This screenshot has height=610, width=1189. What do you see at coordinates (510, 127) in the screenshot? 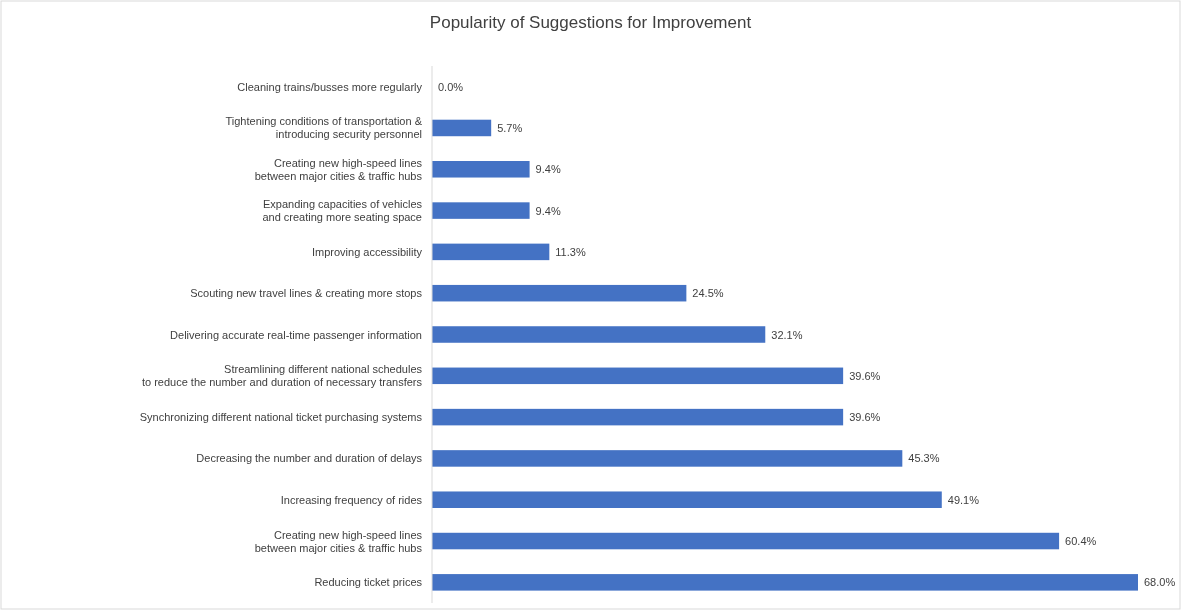
I see `data-label: 5.7%` at bounding box center [510, 127].